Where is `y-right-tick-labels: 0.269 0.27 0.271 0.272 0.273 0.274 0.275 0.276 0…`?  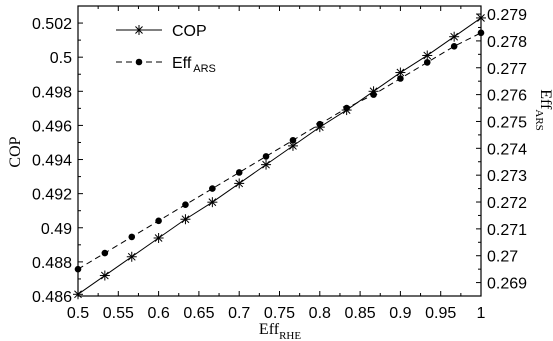
y-right-tick-labels: 0.269 0.27 0.271 0.272 0.273 0.274 0.275 0.276 0… is located at coordinates (507, 150).